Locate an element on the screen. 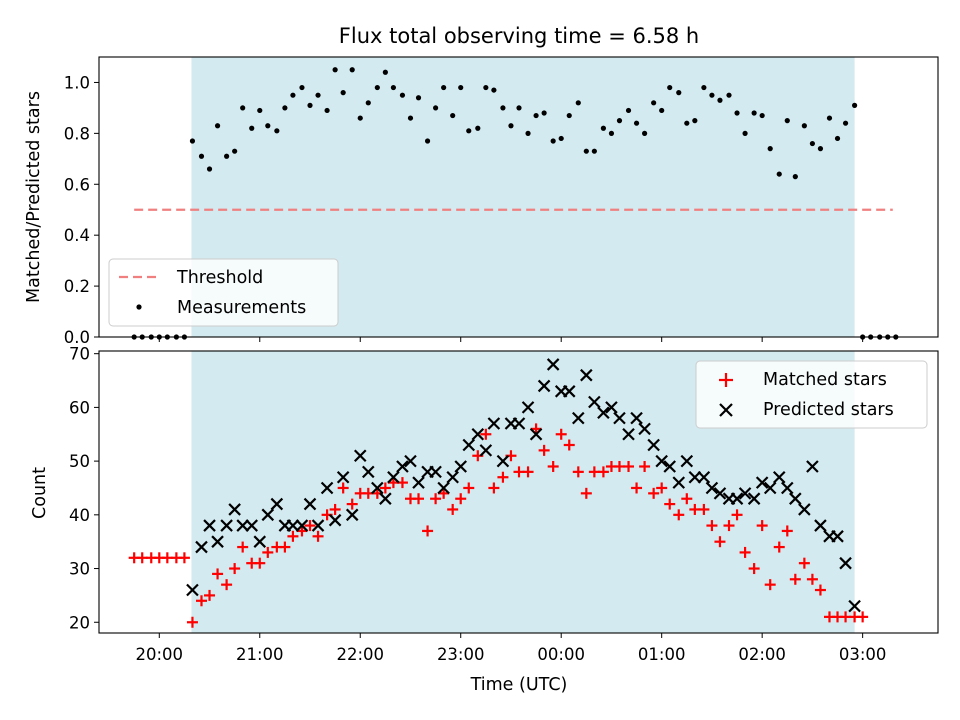 This screenshot has width=960, height=720. legend-measurements-swatch is located at coordinates (139, 307).